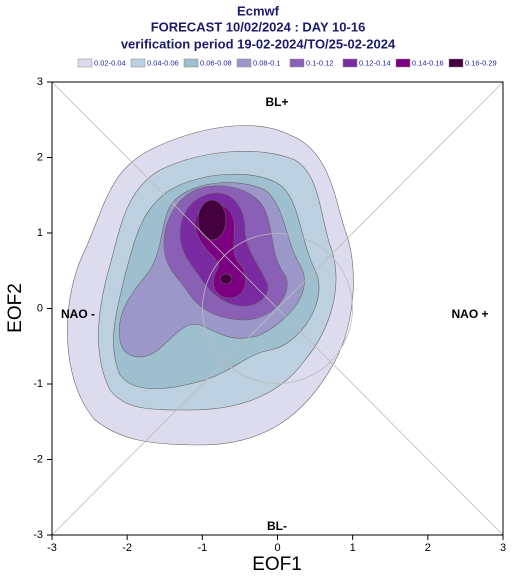 The width and height of the screenshot is (516, 578). Describe the element at coordinates (40, 157) in the screenshot. I see `y-tick-label: 2` at that location.